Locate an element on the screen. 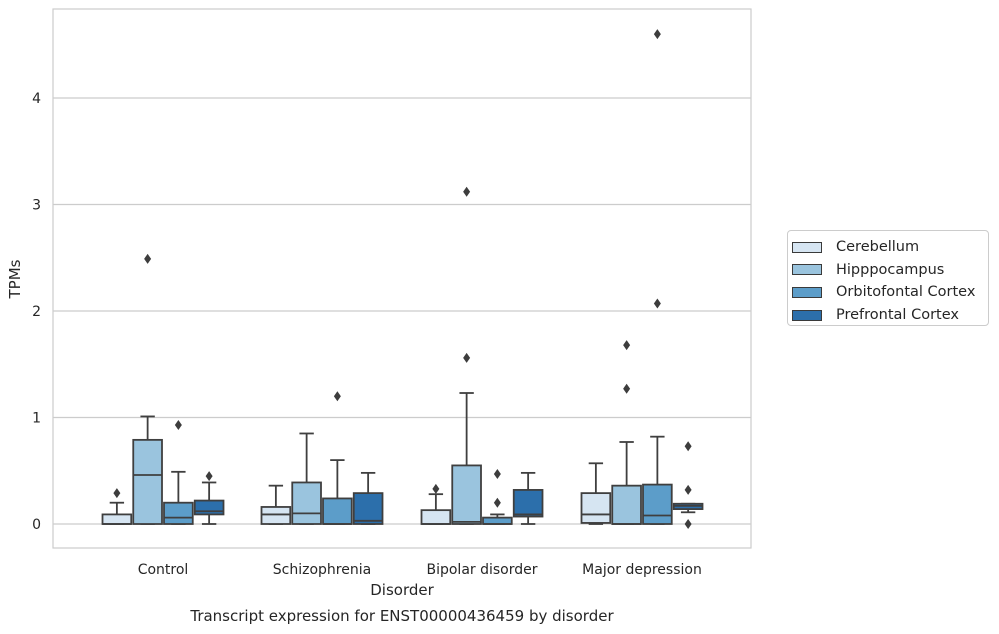  legend-item: Cerebellum is located at coordinates (890, 247).